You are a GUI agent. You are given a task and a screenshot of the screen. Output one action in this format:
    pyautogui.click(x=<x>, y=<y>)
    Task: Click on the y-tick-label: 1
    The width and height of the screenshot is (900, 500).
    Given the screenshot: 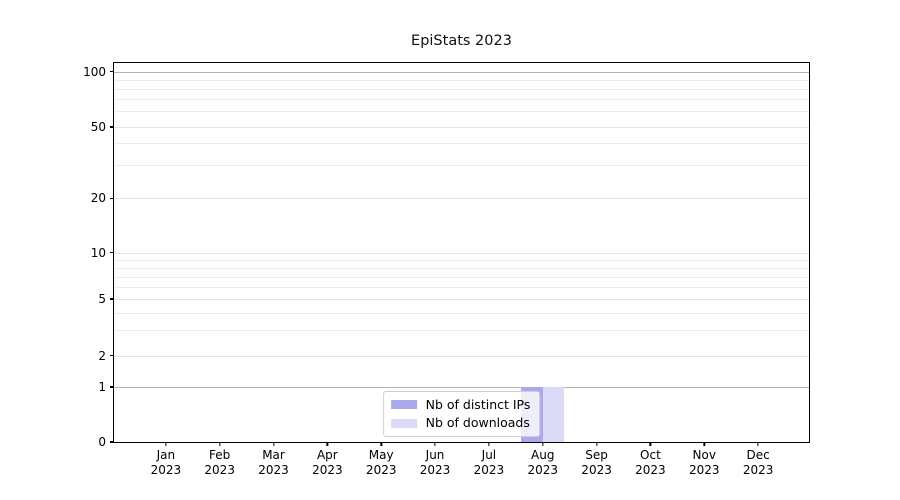 What is the action you would take?
    pyautogui.click(x=102, y=386)
    